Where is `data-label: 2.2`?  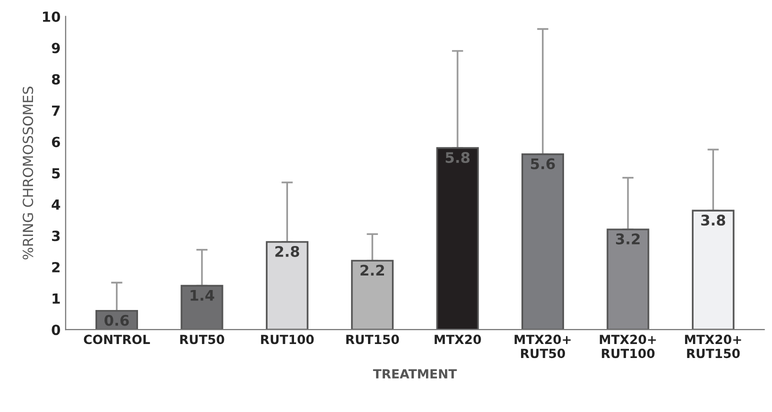 data-label: 2.2 is located at coordinates (372, 270).